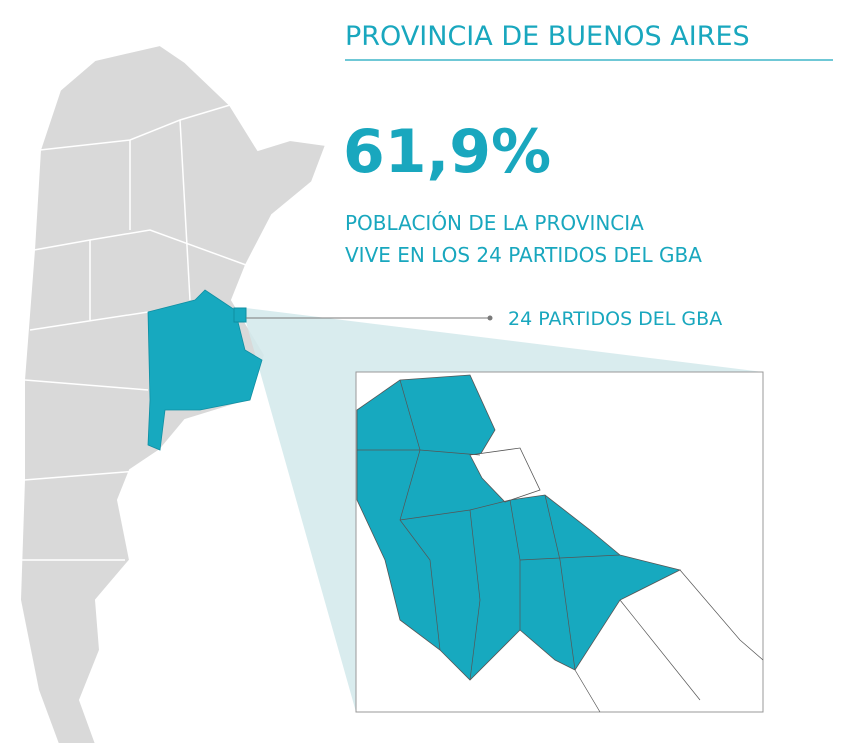 The height and width of the screenshot is (744, 843). I want to click on caba, so click(505, 475).